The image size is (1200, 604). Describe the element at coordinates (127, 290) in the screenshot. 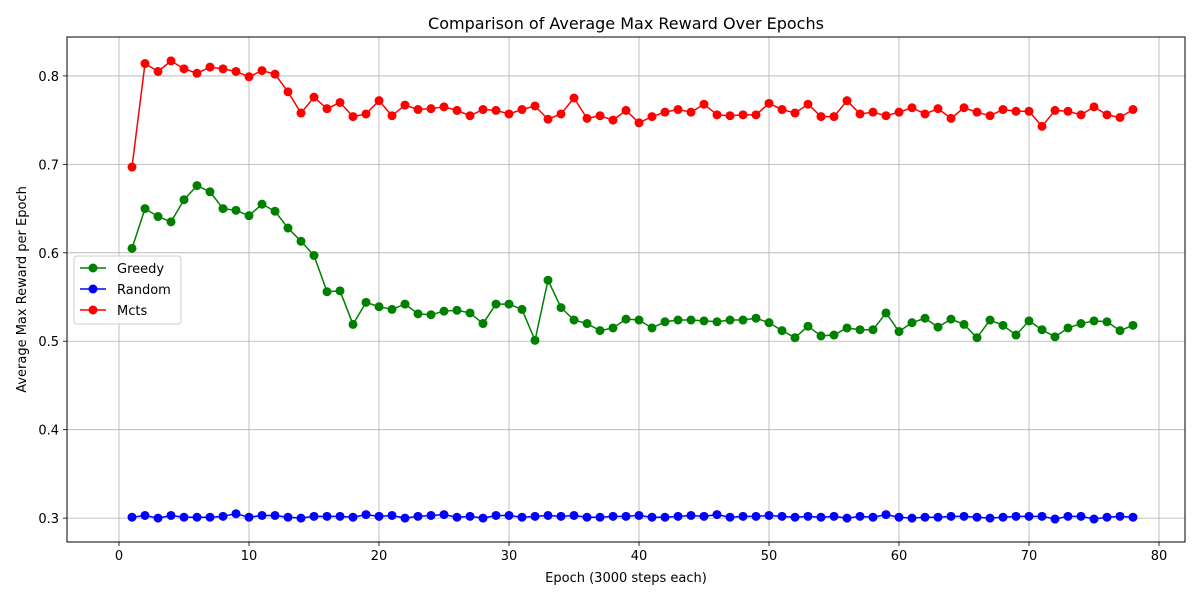

I see `legend: Greedy Random Mcts` at that location.